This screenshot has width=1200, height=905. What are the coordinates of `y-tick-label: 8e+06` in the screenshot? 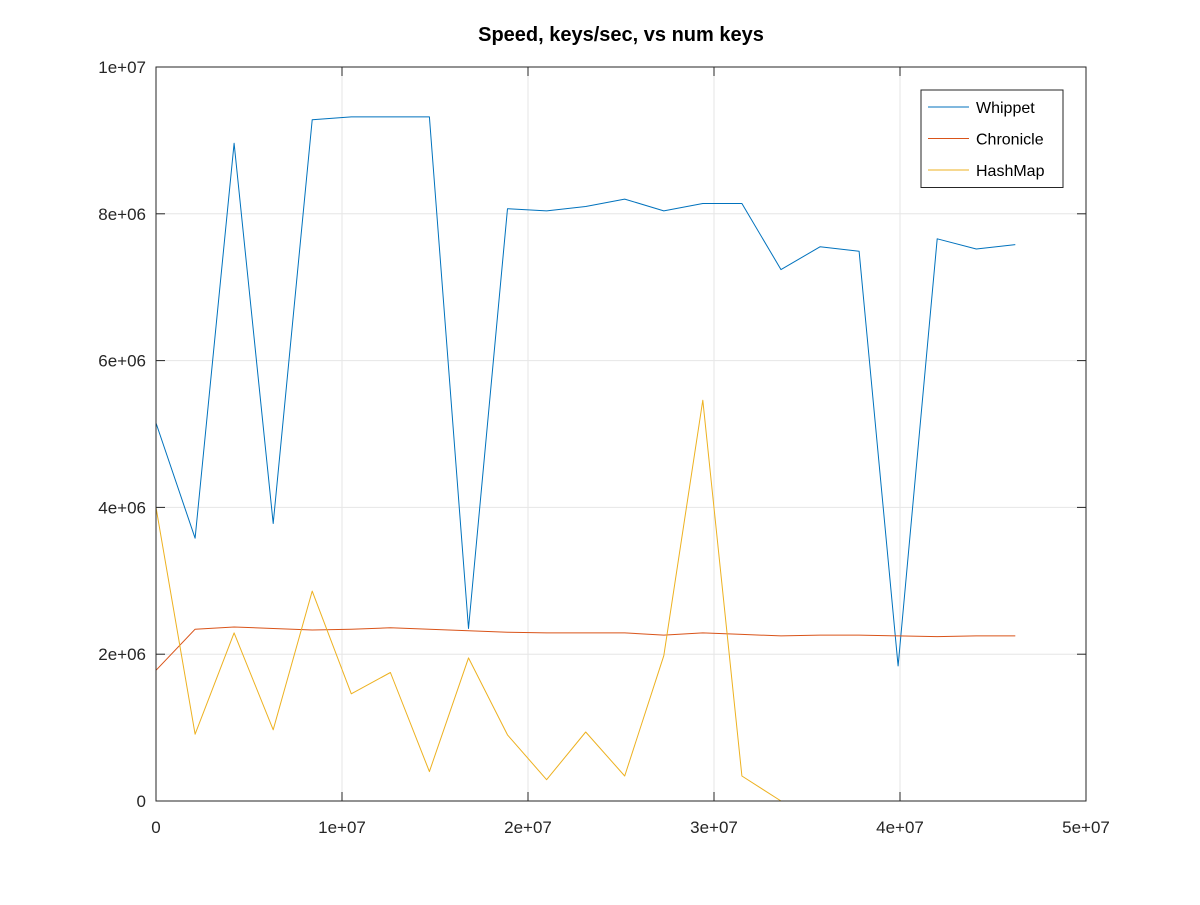 It's located at (122, 214).